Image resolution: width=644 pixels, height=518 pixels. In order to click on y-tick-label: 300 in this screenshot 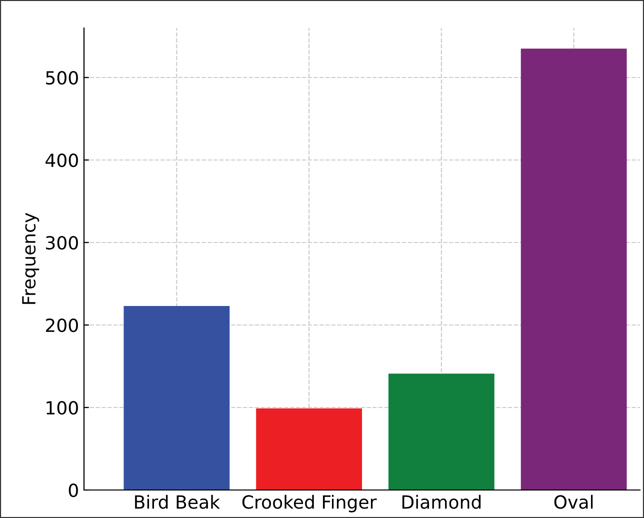, I will do `click(62, 243)`.